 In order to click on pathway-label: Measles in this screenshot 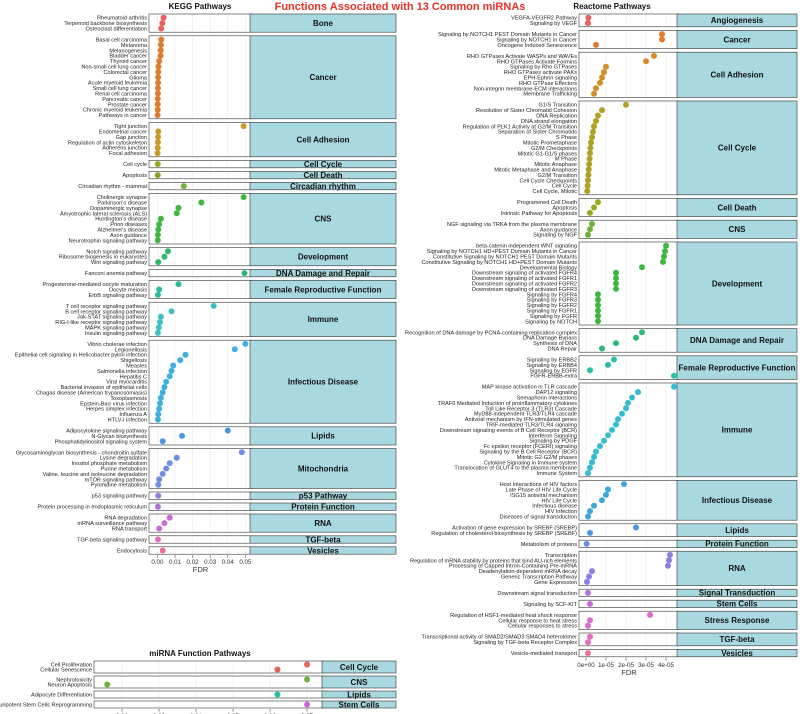, I will do `click(136, 366)`.